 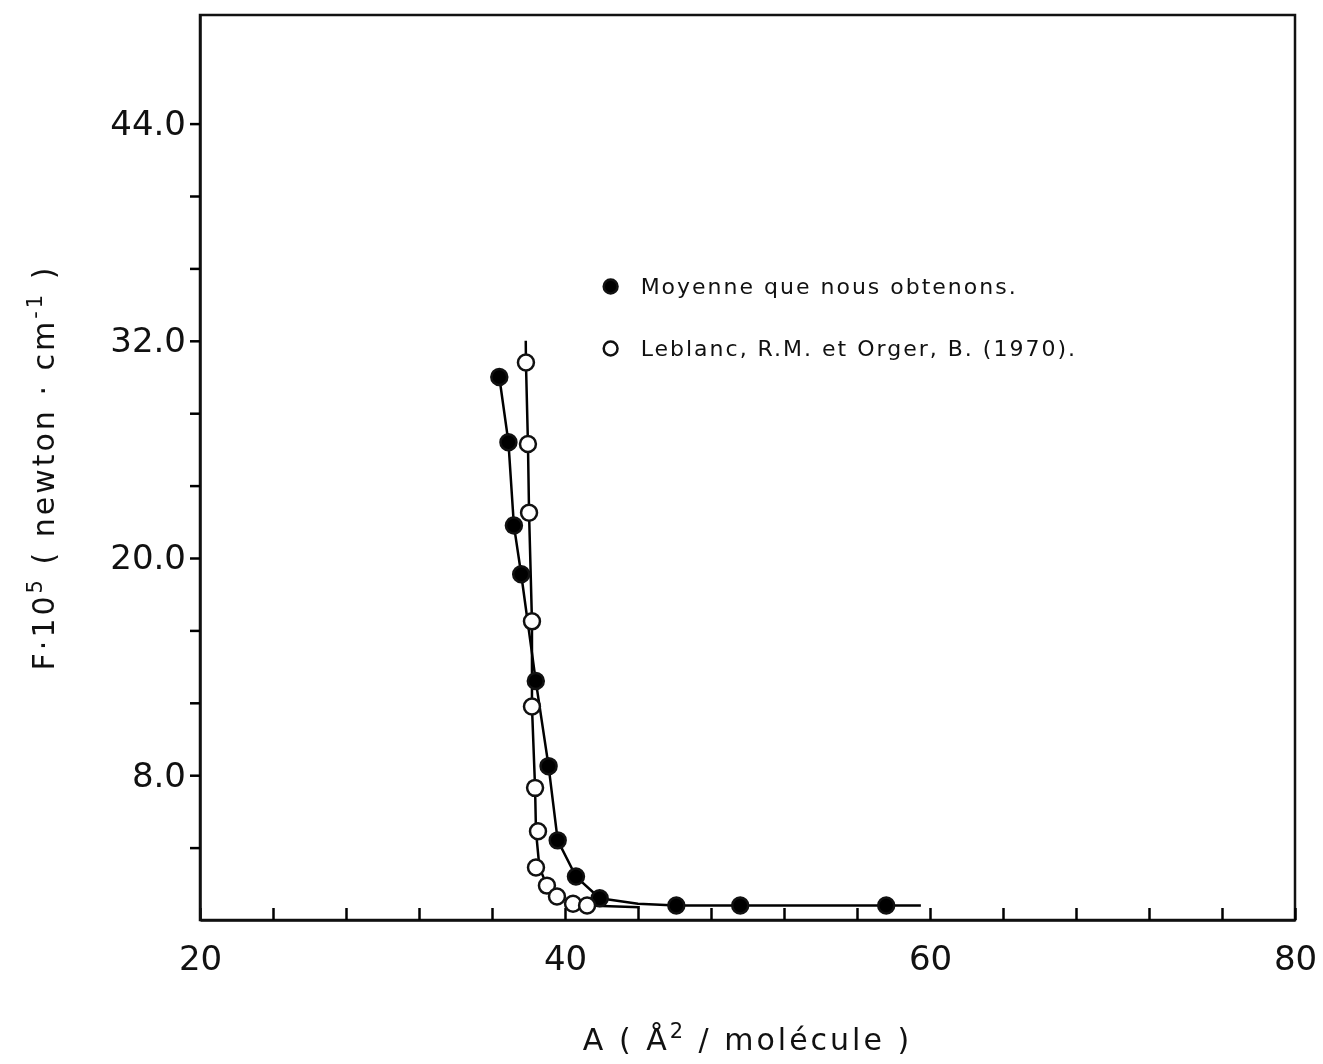 I want to click on x-axis-title: A ( Å$^{2}$ / molécule ), so click(x=747, y=1038).